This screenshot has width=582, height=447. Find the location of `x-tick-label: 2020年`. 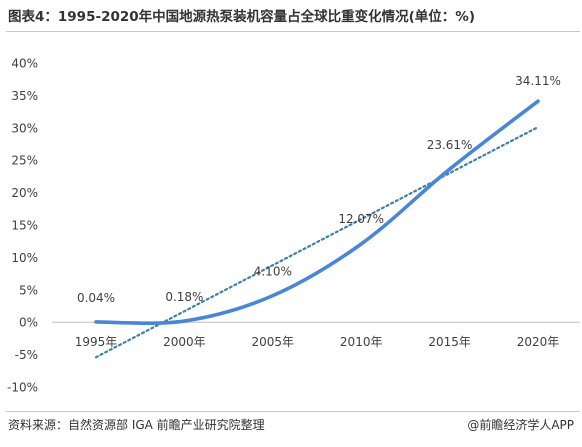

x-tick-label: 2020年 is located at coordinates (538, 342).